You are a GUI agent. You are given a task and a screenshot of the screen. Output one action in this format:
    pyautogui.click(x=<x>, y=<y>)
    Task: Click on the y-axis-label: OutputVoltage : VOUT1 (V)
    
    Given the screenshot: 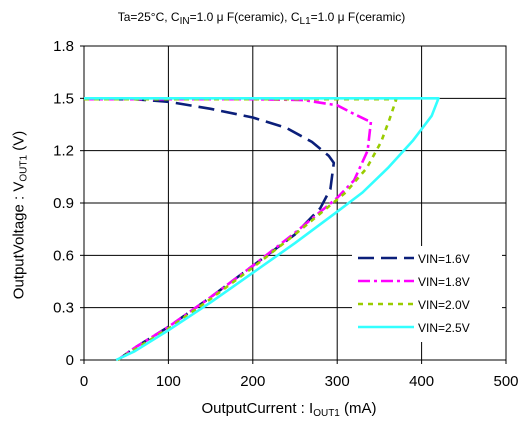 What is the action you would take?
    pyautogui.click(x=20, y=215)
    